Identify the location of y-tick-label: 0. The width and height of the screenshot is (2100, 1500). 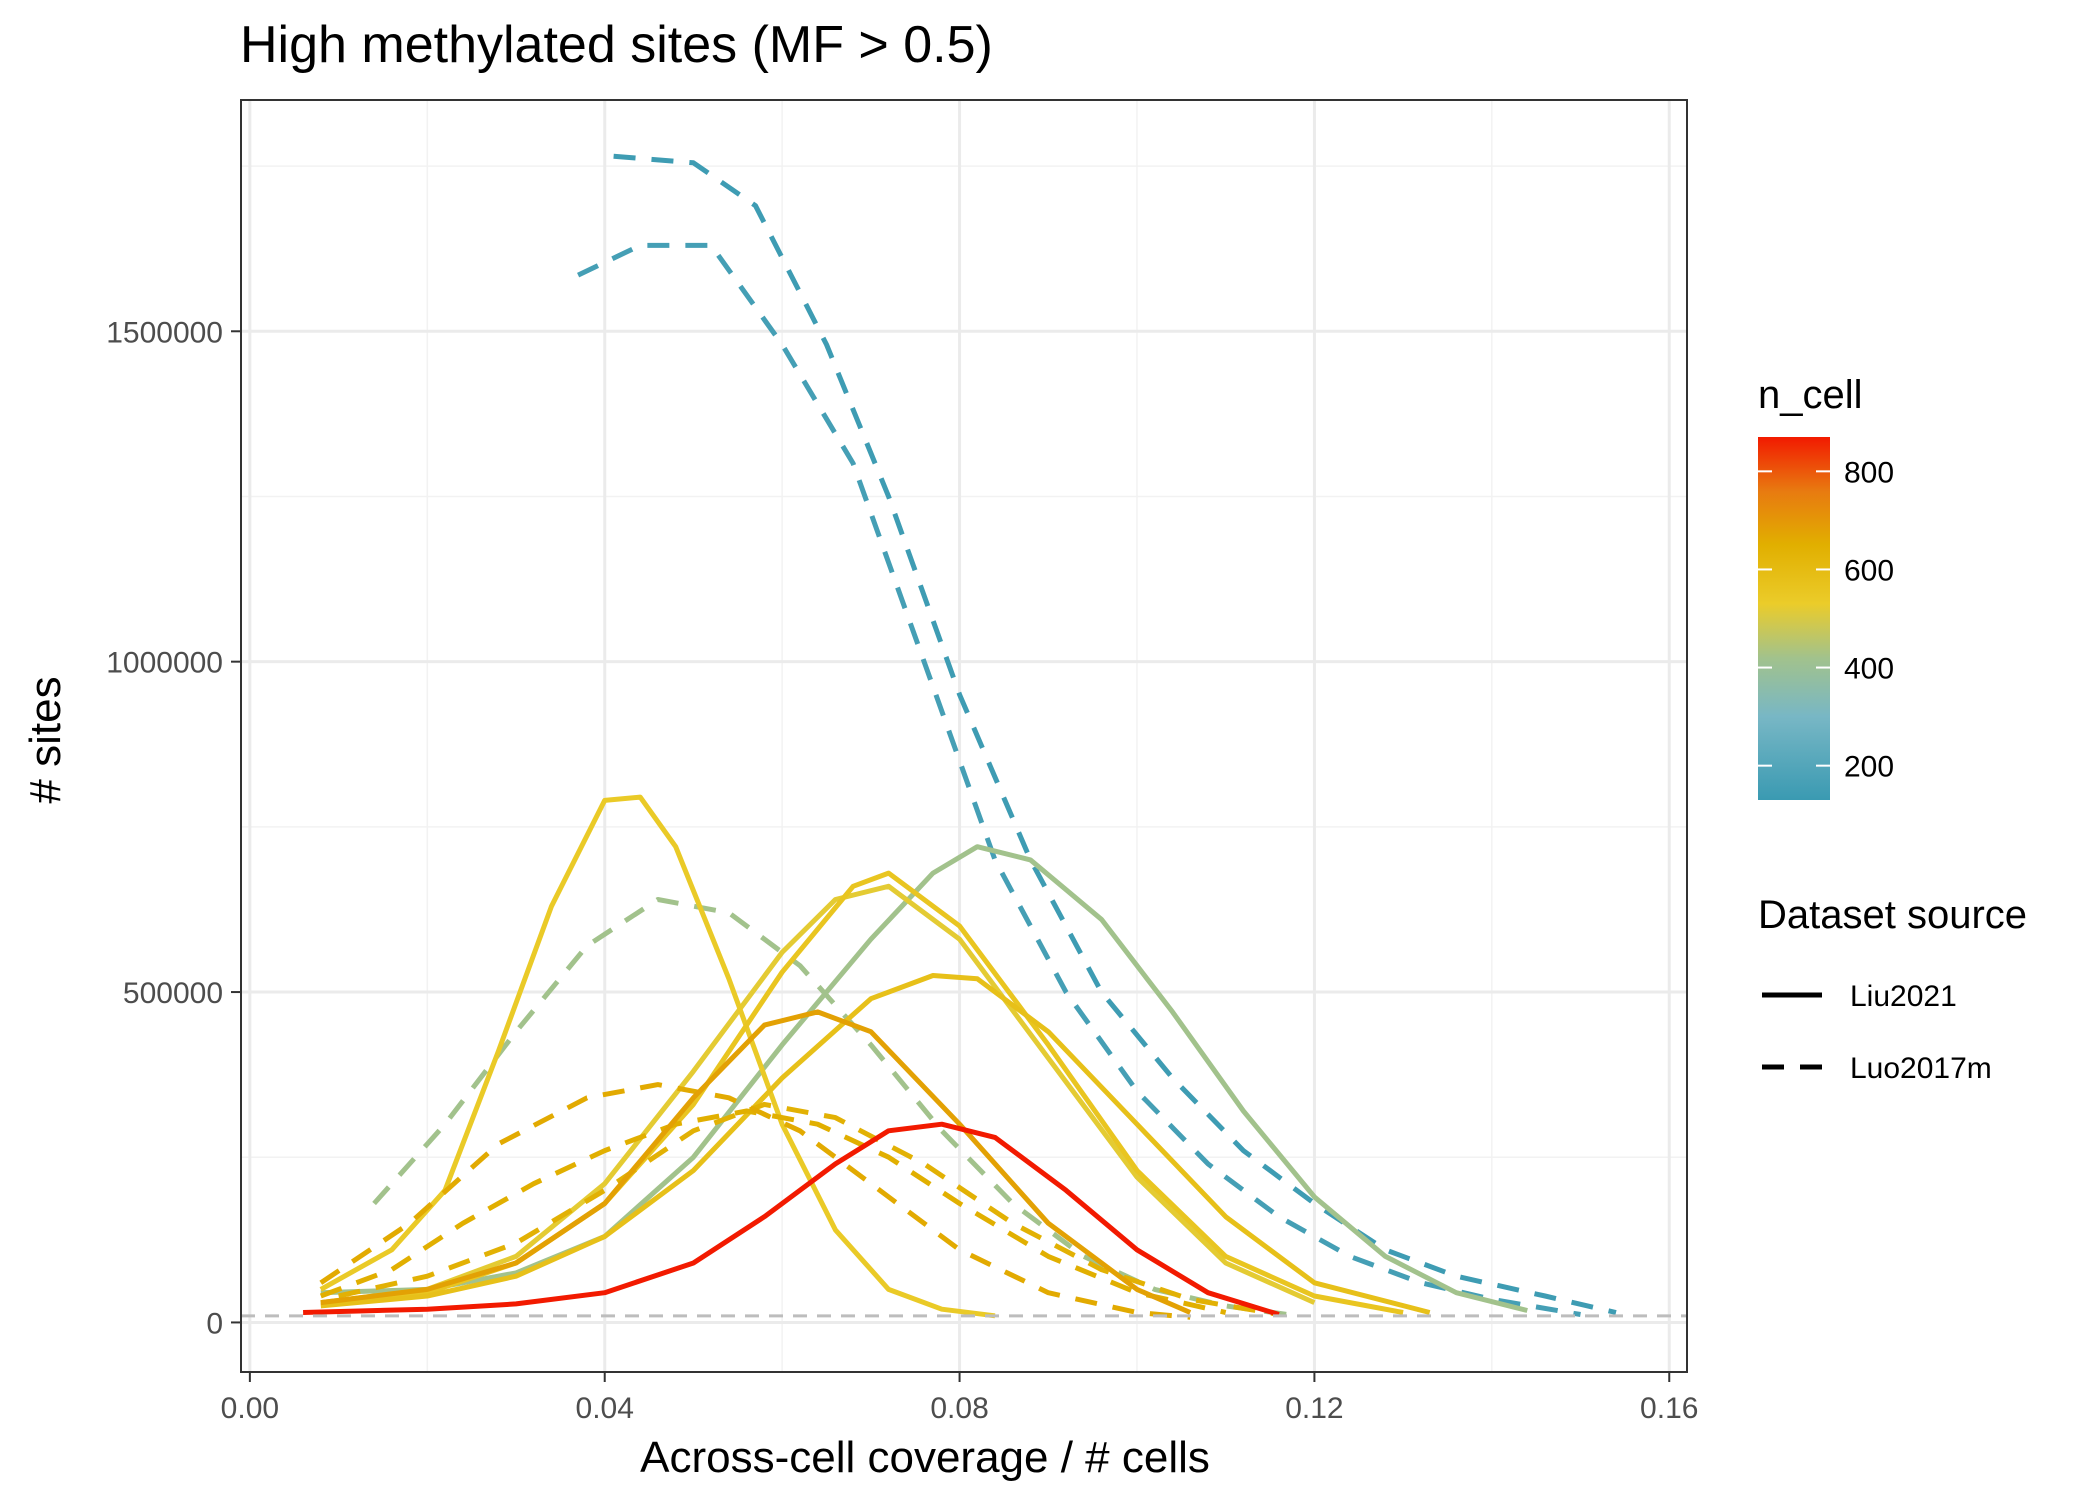
(214, 1323).